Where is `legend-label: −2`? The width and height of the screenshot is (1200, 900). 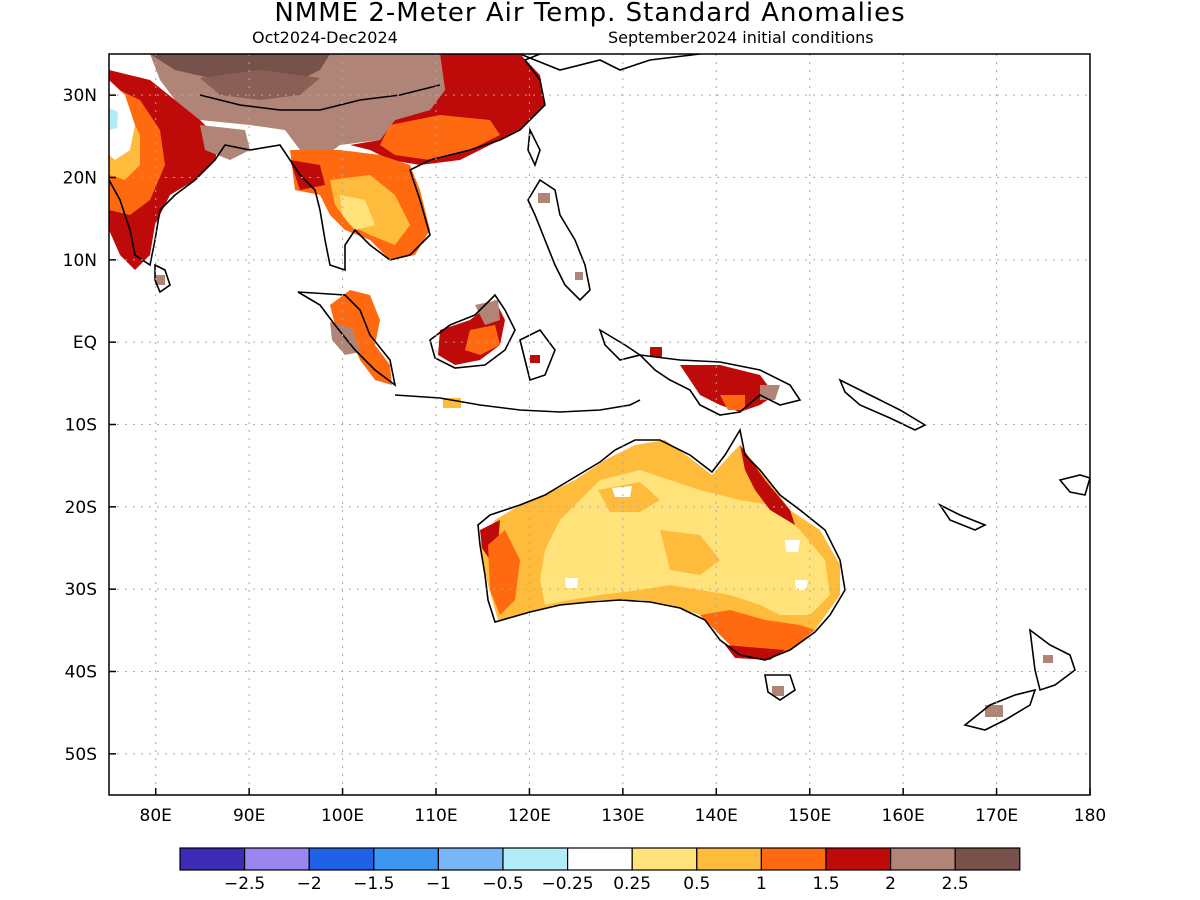
legend-label: −2 is located at coordinates (309, 884).